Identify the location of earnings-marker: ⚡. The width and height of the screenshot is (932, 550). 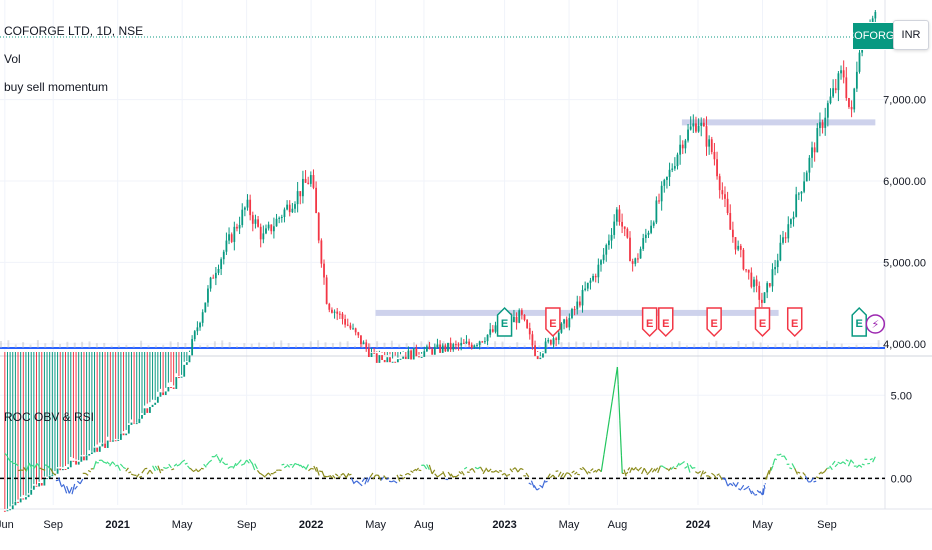
(875, 324).